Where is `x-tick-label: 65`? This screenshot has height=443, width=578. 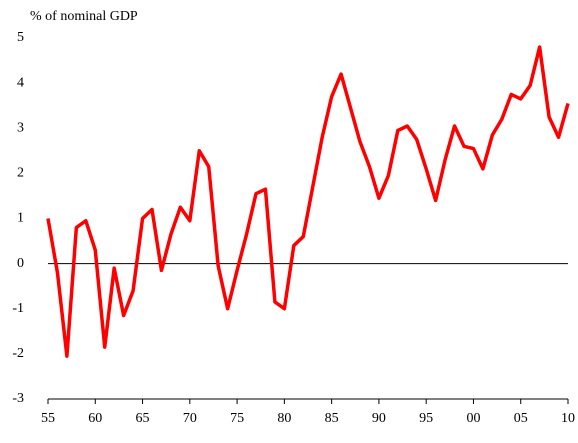 x-tick-label: 65 is located at coordinates (143, 418).